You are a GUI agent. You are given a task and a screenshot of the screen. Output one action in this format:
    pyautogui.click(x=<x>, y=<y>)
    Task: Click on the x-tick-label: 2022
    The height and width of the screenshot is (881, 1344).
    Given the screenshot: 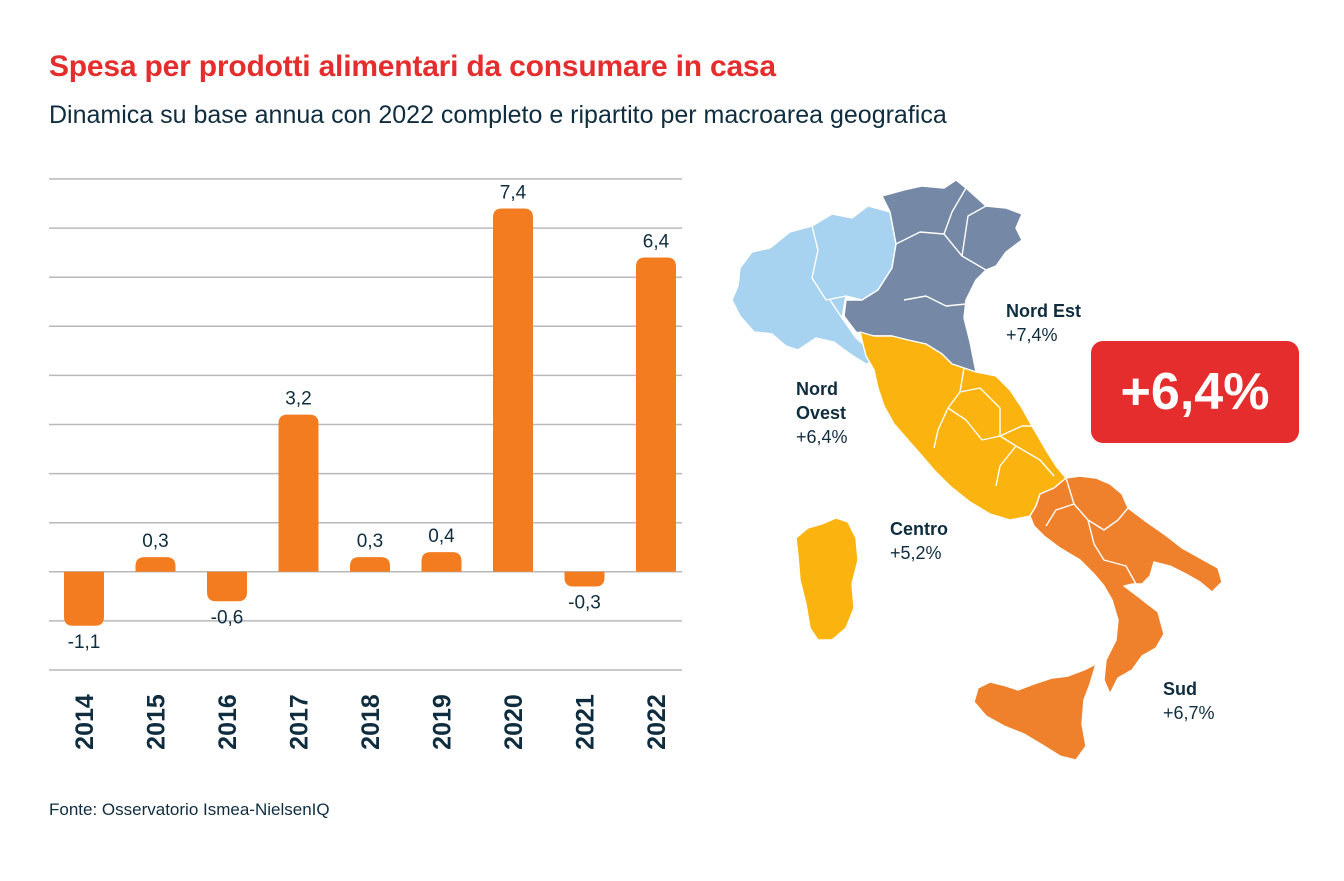 What is the action you would take?
    pyautogui.click(x=657, y=722)
    